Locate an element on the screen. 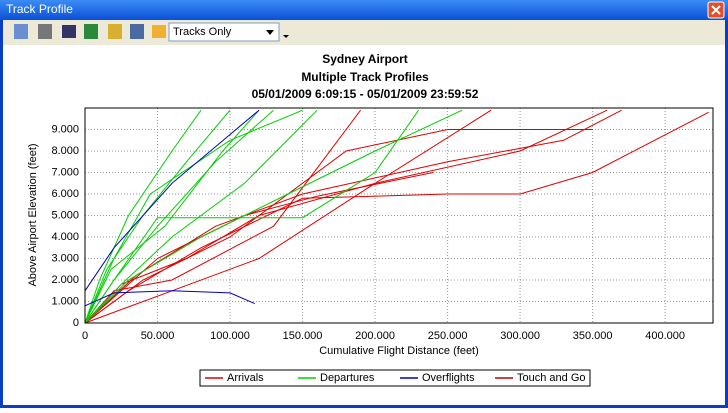  y-tick-label: 9.000 is located at coordinates (65, 129).